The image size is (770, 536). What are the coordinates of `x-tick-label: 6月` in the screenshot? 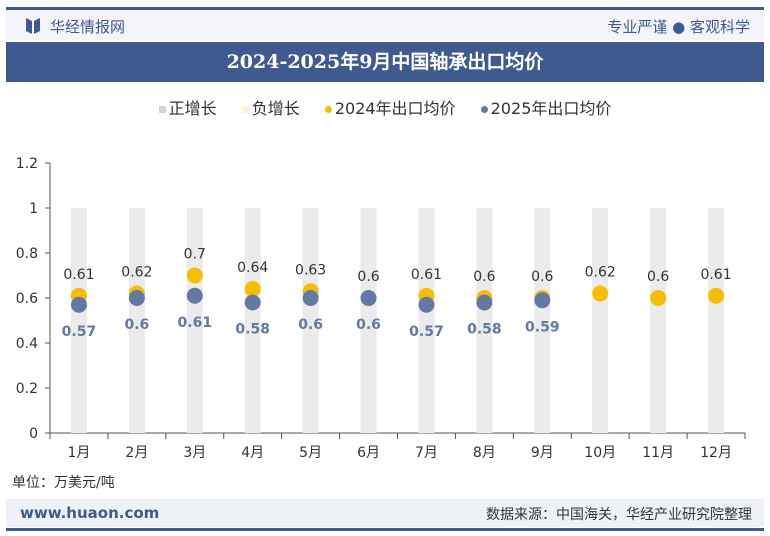 It's located at (368, 453).